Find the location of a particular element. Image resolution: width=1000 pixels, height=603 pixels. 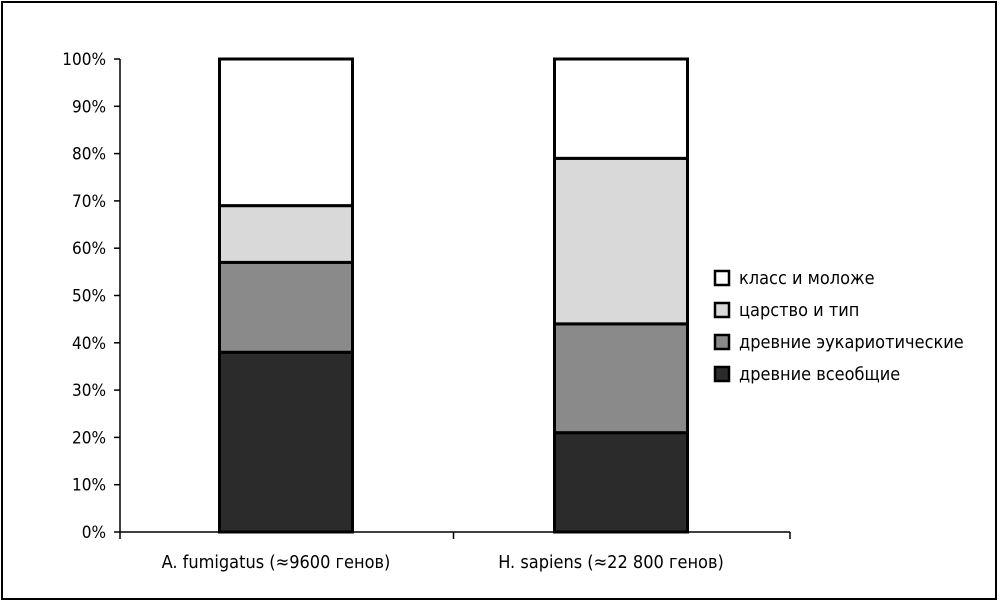

x-category-label: A. fumigatus (≈9600 генов) is located at coordinates (276, 562).